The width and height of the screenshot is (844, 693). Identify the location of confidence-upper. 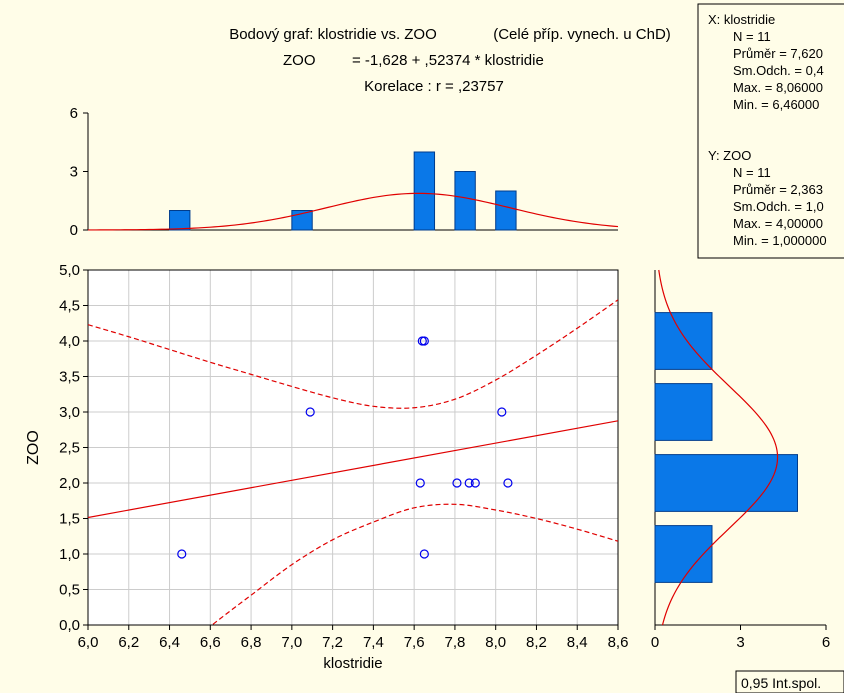
(353, 354).